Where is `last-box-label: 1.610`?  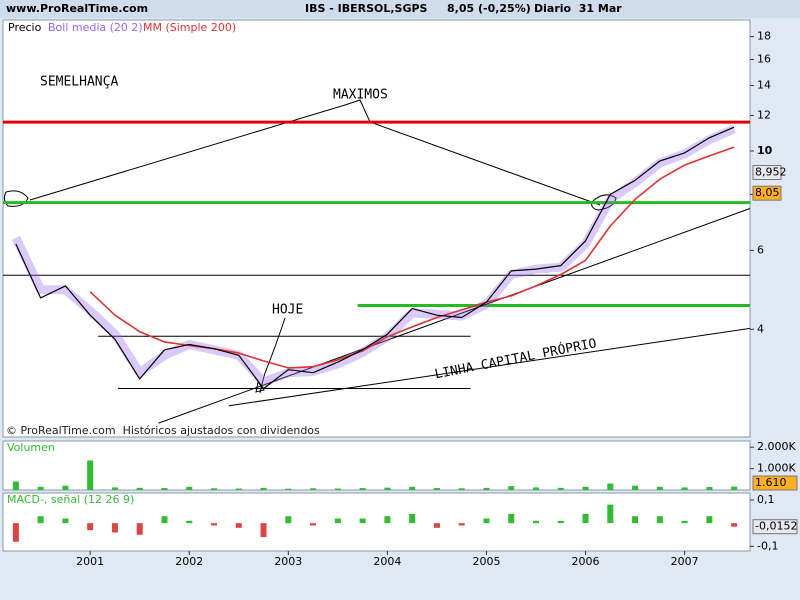 last-box-label: 1.610 is located at coordinates (771, 482).